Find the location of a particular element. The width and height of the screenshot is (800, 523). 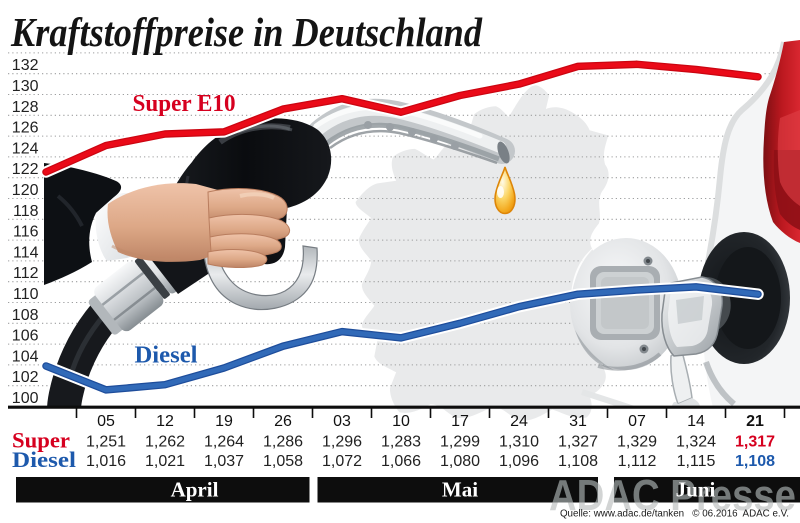

svg-text: 26 is located at coordinates (283, 421).